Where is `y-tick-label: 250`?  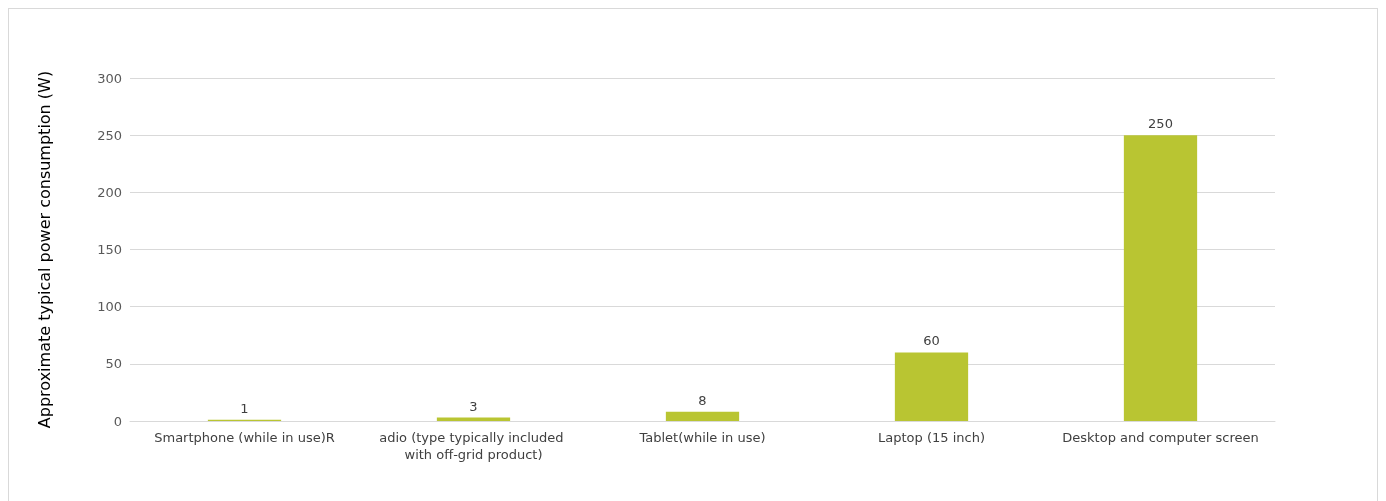 y-tick-label: 250 is located at coordinates (109, 135).